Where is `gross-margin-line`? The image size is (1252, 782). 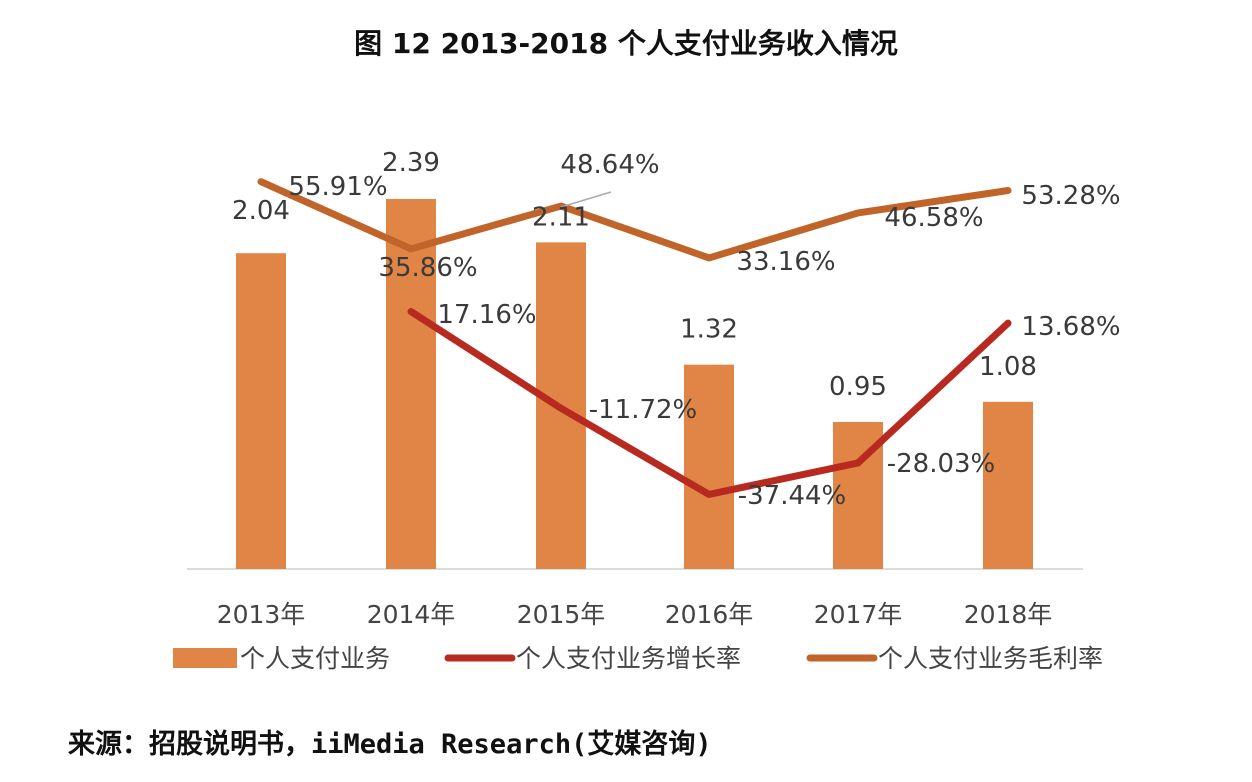 gross-margin-line is located at coordinates (634, 220).